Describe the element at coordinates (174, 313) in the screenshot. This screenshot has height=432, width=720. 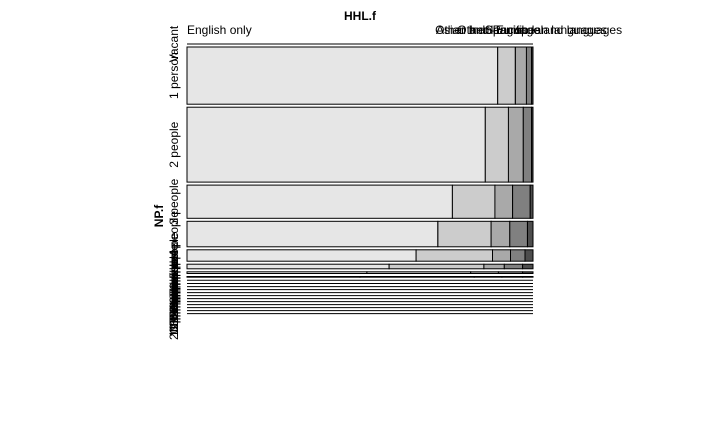
I see `row-label: 20 people` at that location.